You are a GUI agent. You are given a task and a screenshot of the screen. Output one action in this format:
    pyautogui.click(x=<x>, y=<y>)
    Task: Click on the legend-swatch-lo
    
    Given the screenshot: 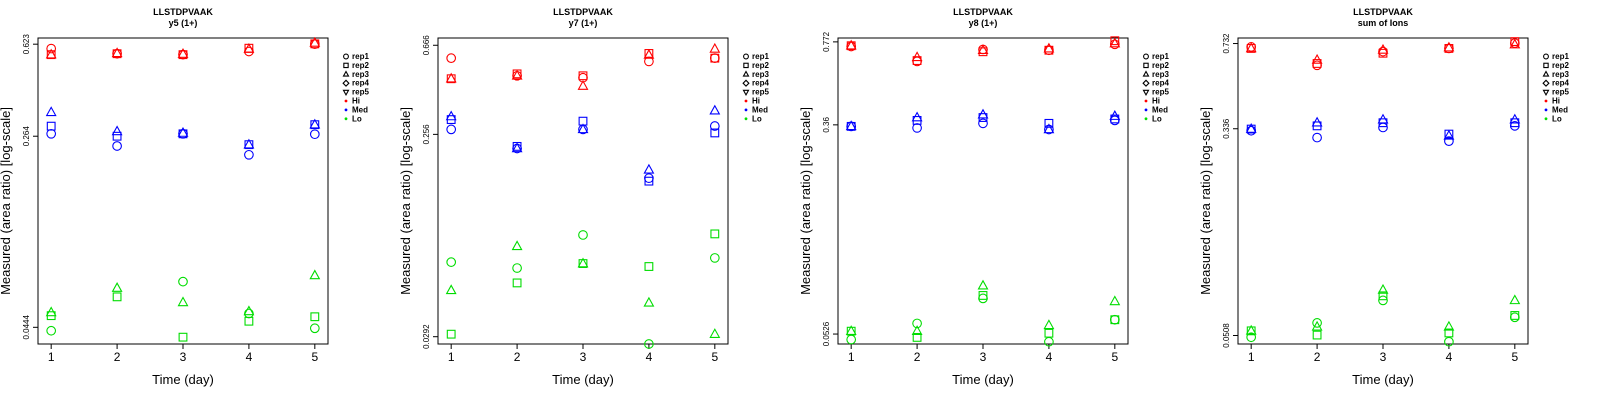 What is the action you would take?
    pyautogui.click(x=1146, y=119)
    